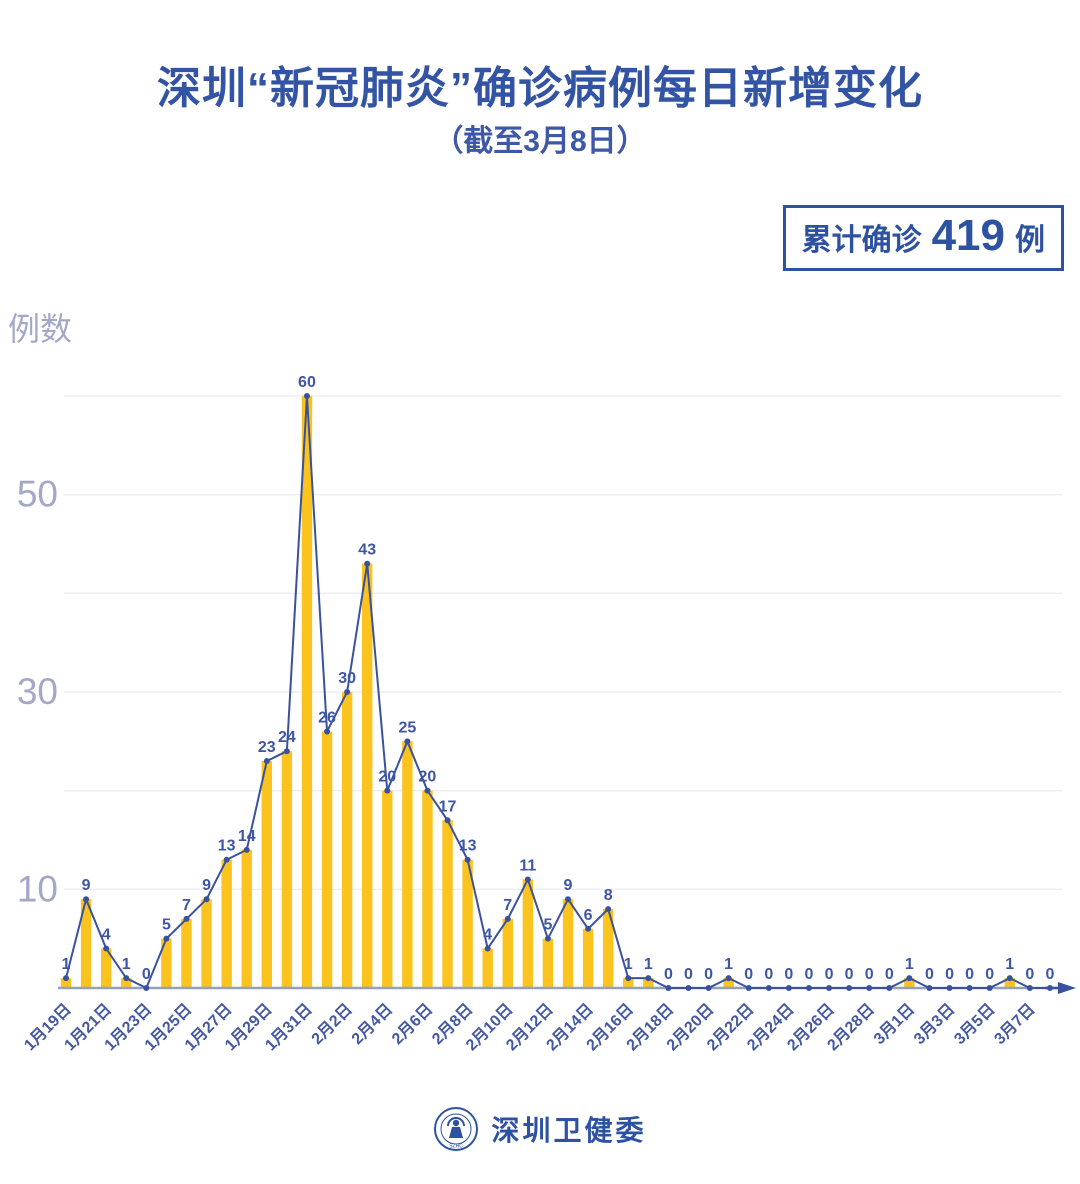 The height and width of the screenshot is (1184, 1080). What do you see at coordinates (327, 717) in the screenshot?
I see `svg-text: 26` at bounding box center [327, 717].